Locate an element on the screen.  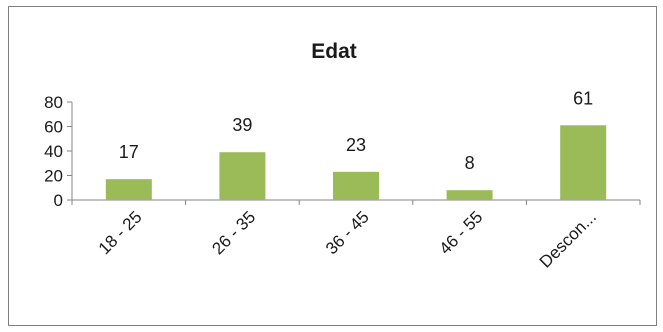
data-label: 23 is located at coordinates (356, 145).